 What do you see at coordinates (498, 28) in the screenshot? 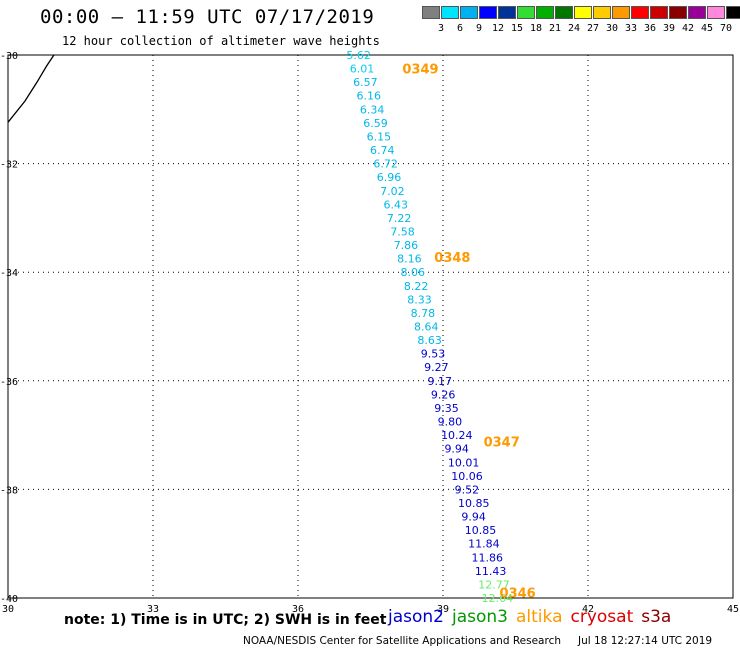
I see `scale-label: 12` at bounding box center [498, 28].